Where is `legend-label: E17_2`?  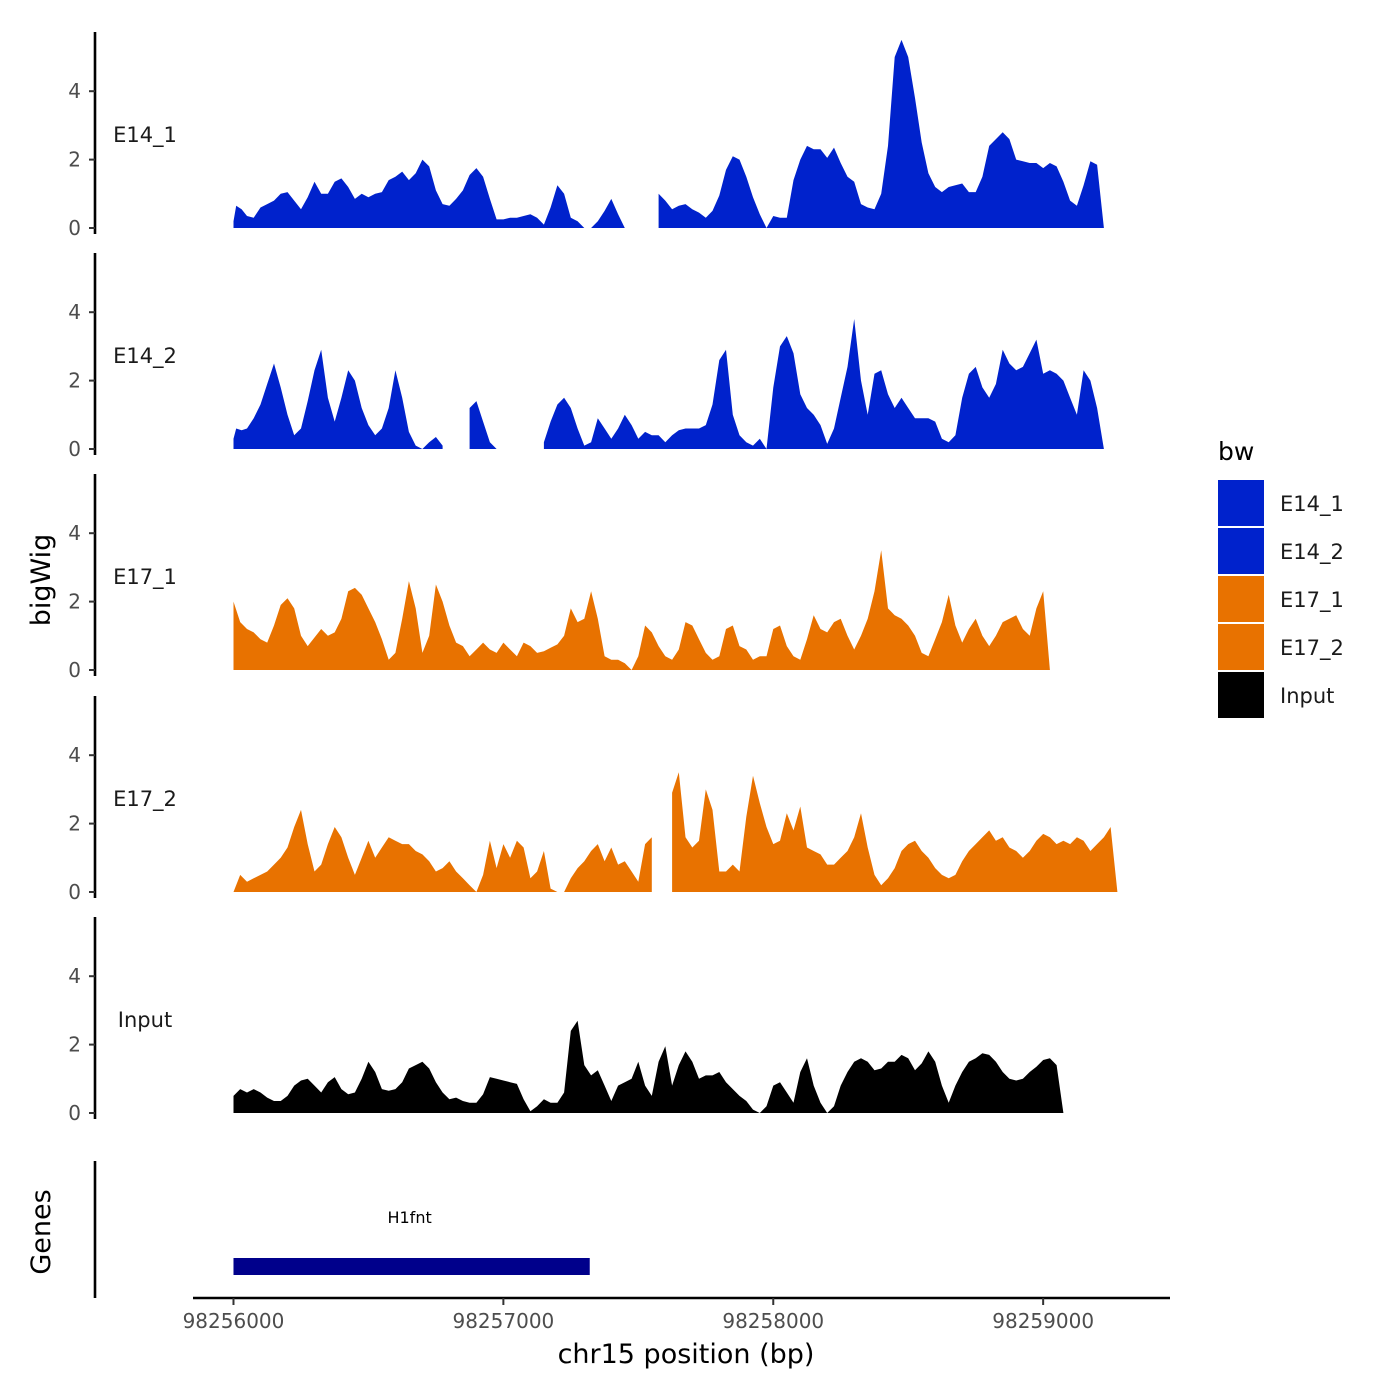 legend-label: E17_2 is located at coordinates (1312, 648).